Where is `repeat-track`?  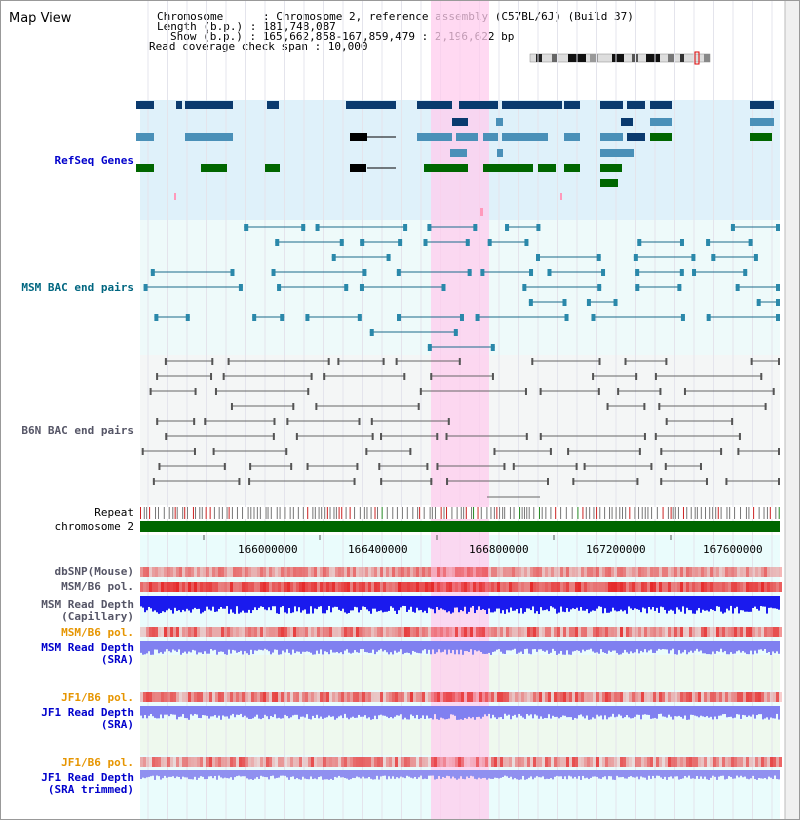
repeat-track is located at coordinates (460, 513).